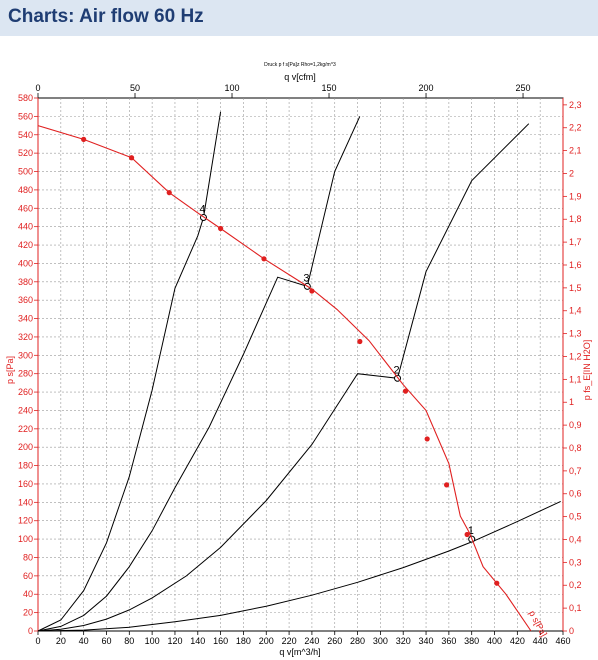  What do you see at coordinates (37, 88) in the screenshot?
I see `x-top-tick-label: 0` at bounding box center [37, 88].